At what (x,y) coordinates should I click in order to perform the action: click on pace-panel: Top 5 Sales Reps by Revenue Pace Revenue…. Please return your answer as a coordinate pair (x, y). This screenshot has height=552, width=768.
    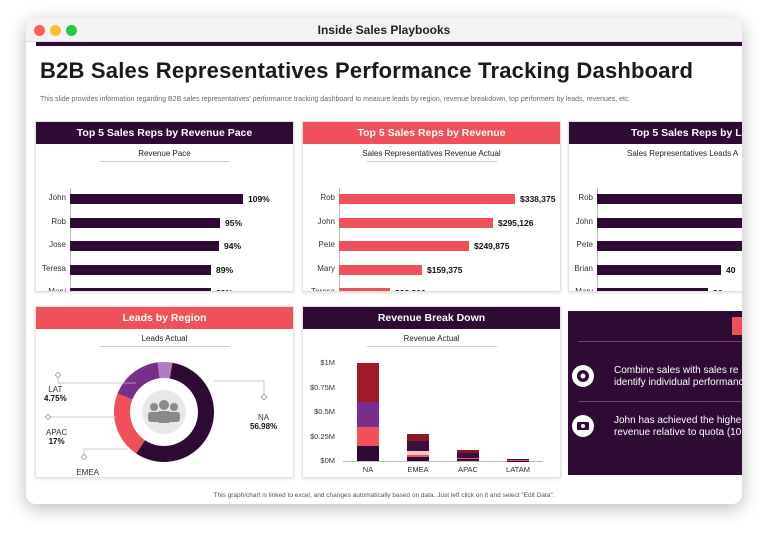
    Looking at the image, I should click on (164, 206).